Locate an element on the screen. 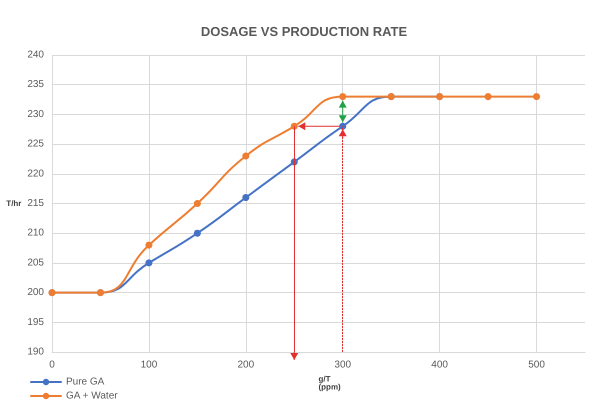 Image resolution: width=608 pixels, height=406 pixels. x-tick-label: 300 is located at coordinates (343, 365).